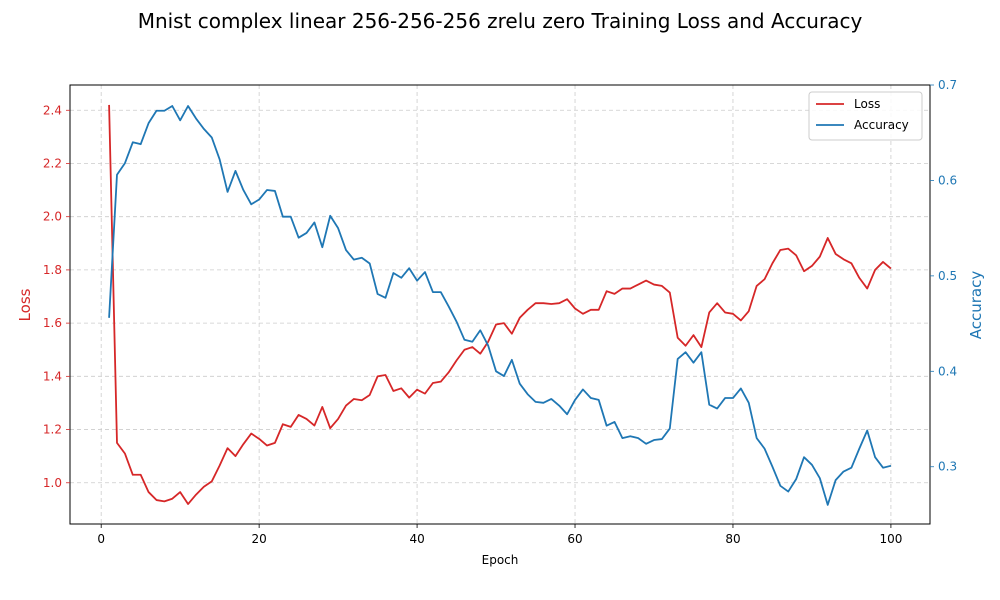  What do you see at coordinates (574, 539) in the screenshot?
I see `x-tick-label: 60` at bounding box center [574, 539].